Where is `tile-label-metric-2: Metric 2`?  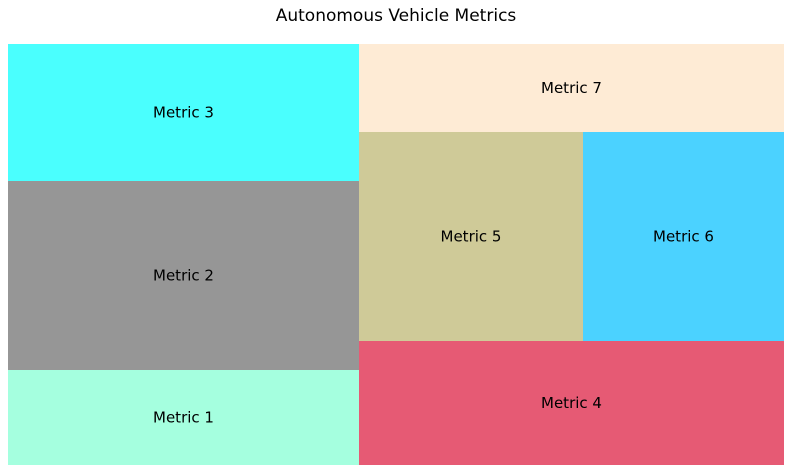 tile-label-metric-2: Metric 2 is located at coordinates (183, 276).